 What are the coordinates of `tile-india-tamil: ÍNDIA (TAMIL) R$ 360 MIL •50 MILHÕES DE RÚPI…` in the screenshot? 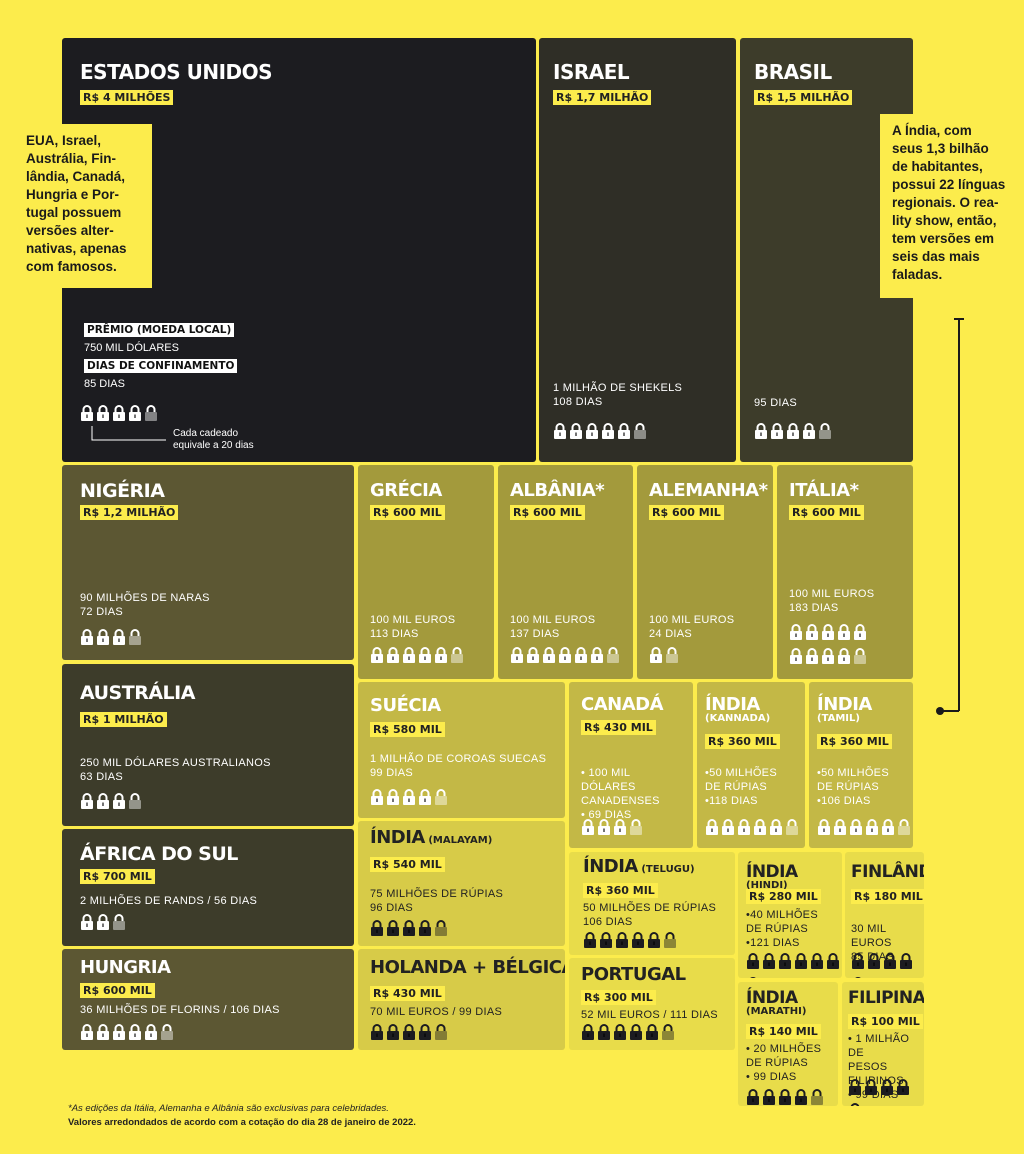 It's located at (861, 765).